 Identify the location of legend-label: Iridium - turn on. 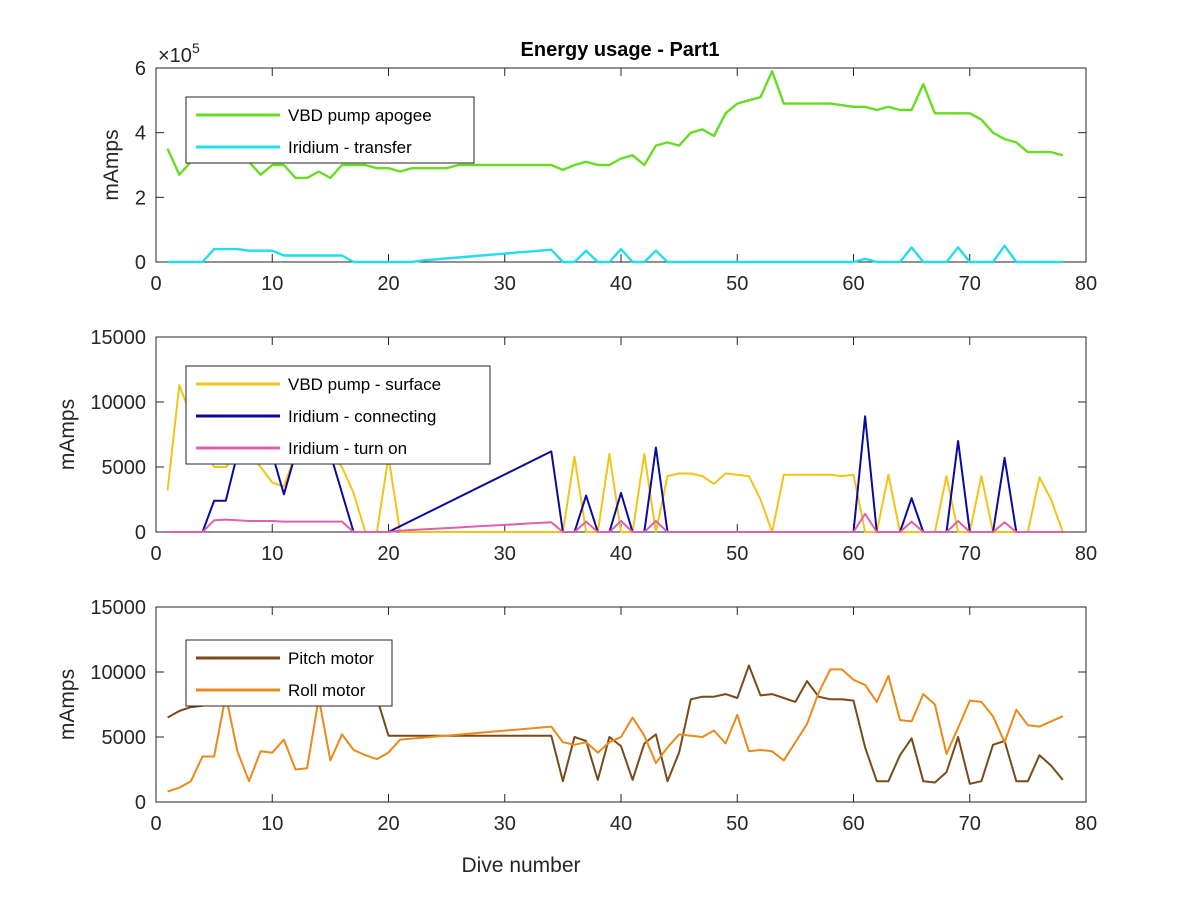
(347, 448).